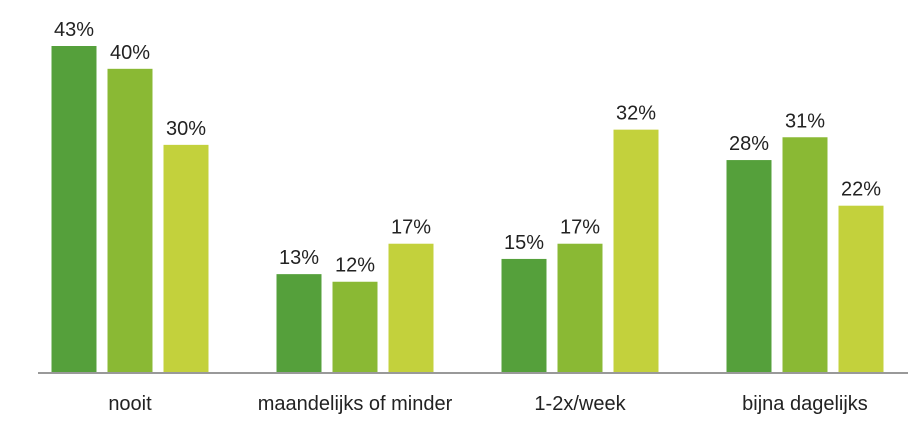 The height and width of the screenshot is (447, 908). I want to click on value-label: 12%, so click(355, 266).